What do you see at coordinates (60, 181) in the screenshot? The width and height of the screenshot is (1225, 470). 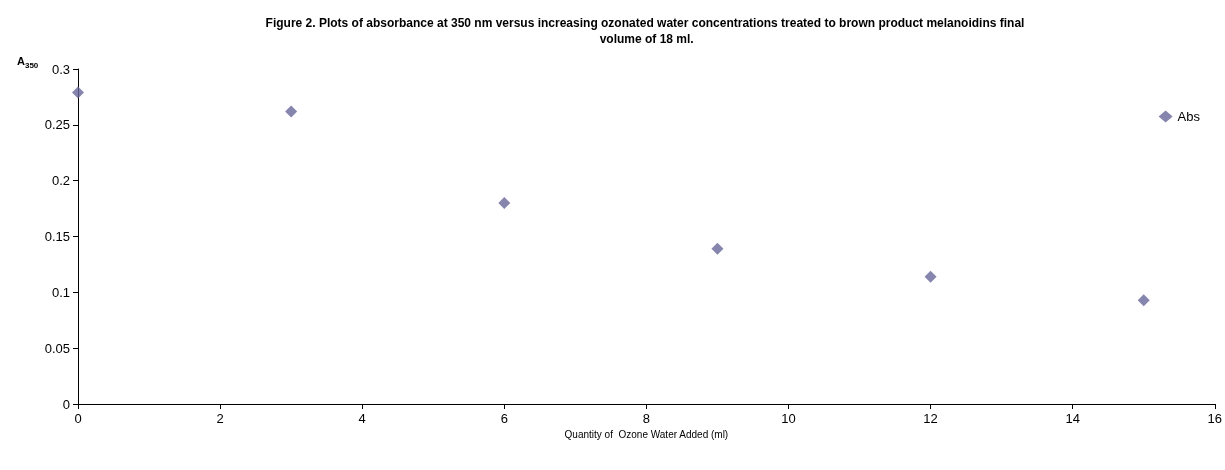 I see `y-tick-label: 0.2` at bounding box center [60, 181].